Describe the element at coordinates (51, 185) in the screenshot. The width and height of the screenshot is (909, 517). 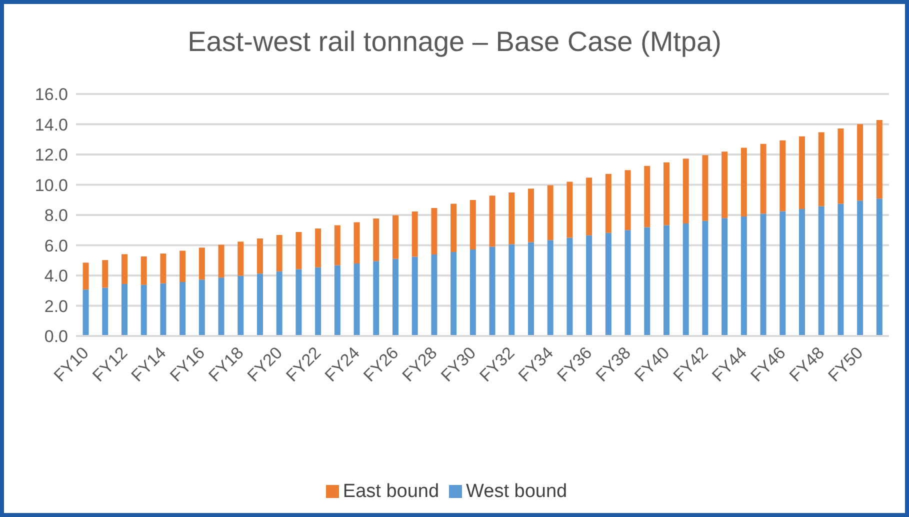
I see `y-tick-label: 10.0` at that location.